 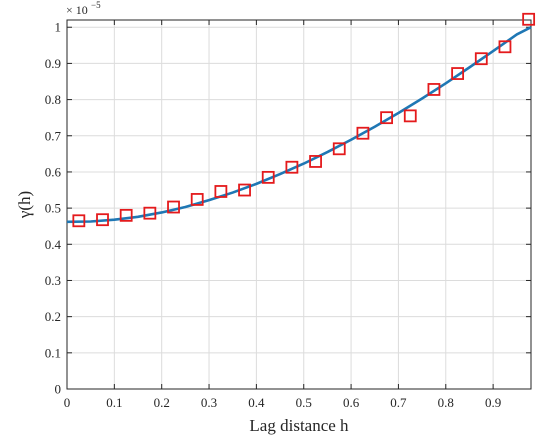 What do you see at coordinates (398, 402) in the screenshot?
I see `x-tick-label: 0.7` at bounding box center [398, 402].